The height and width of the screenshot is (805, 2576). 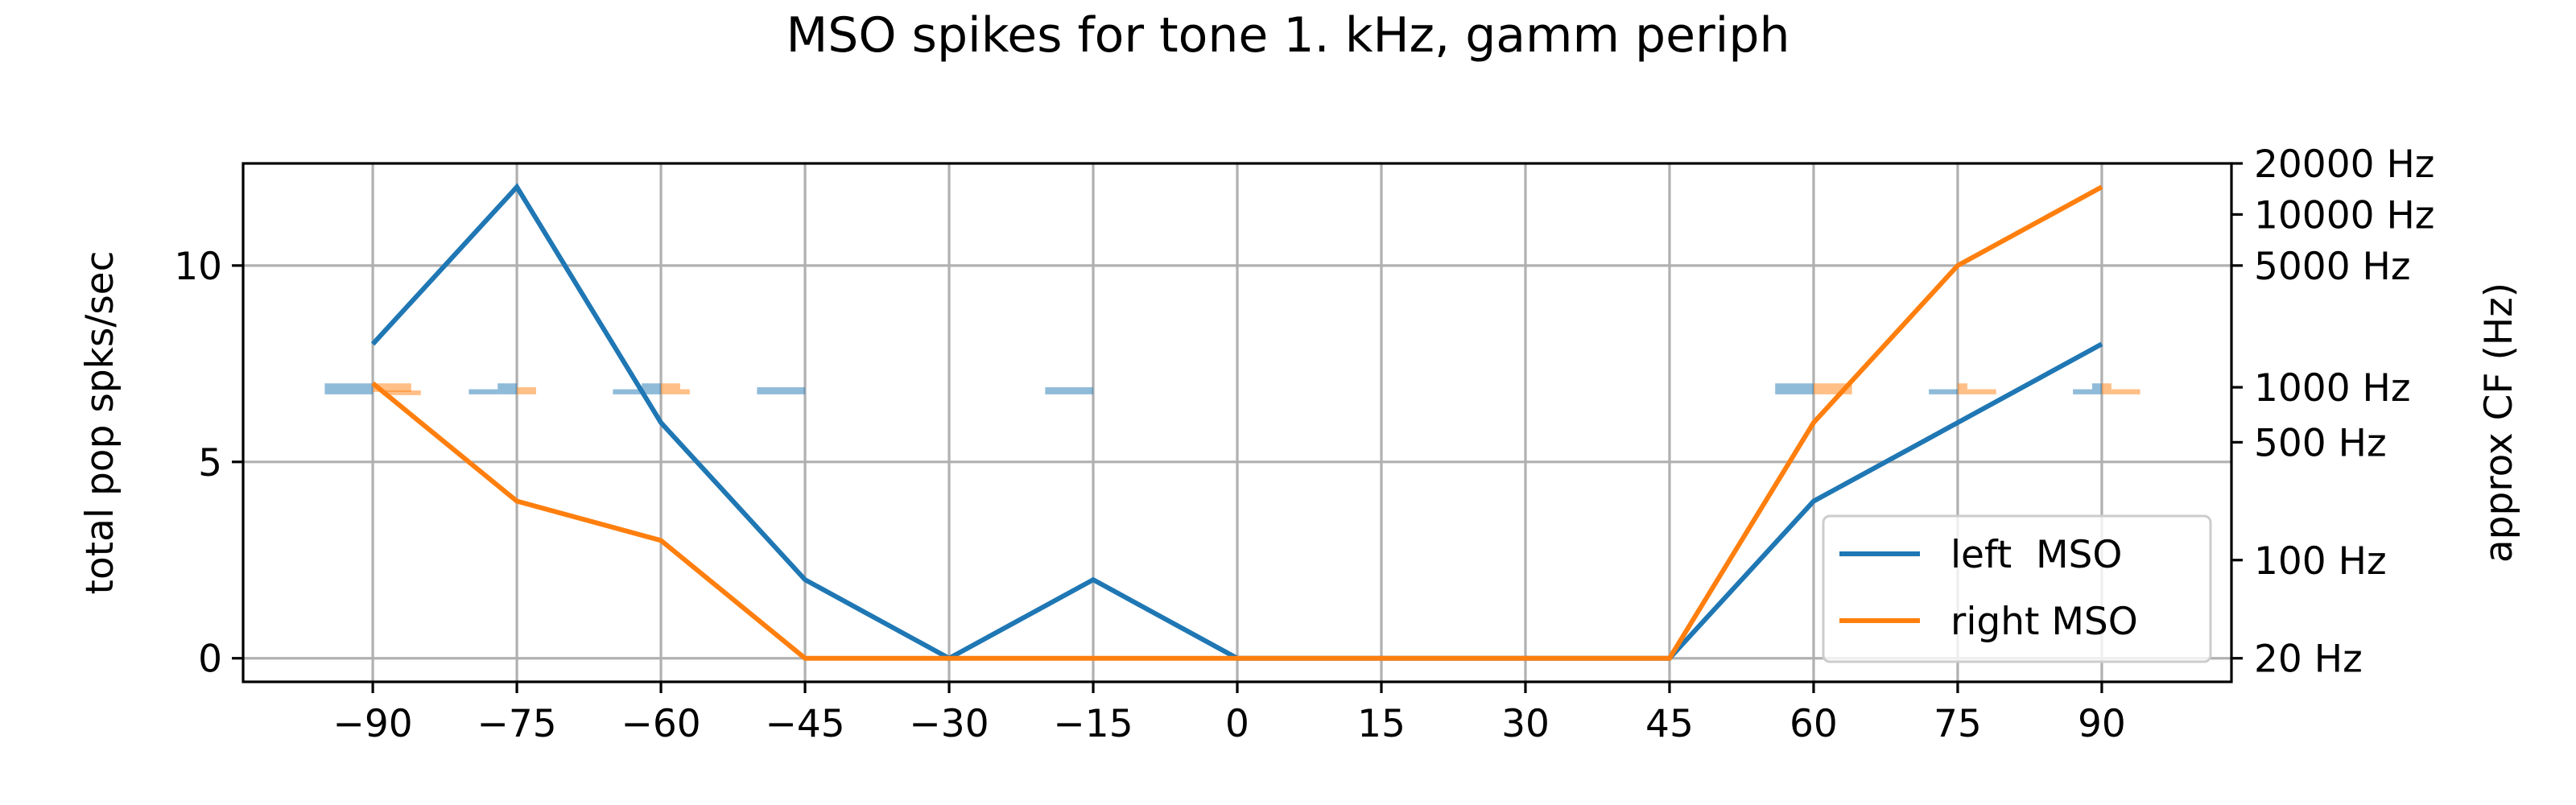 What do you see at coordinates (660, 724) in the screenshot?
I see `x-tick-label: −60` at bounding box center [660, 724].